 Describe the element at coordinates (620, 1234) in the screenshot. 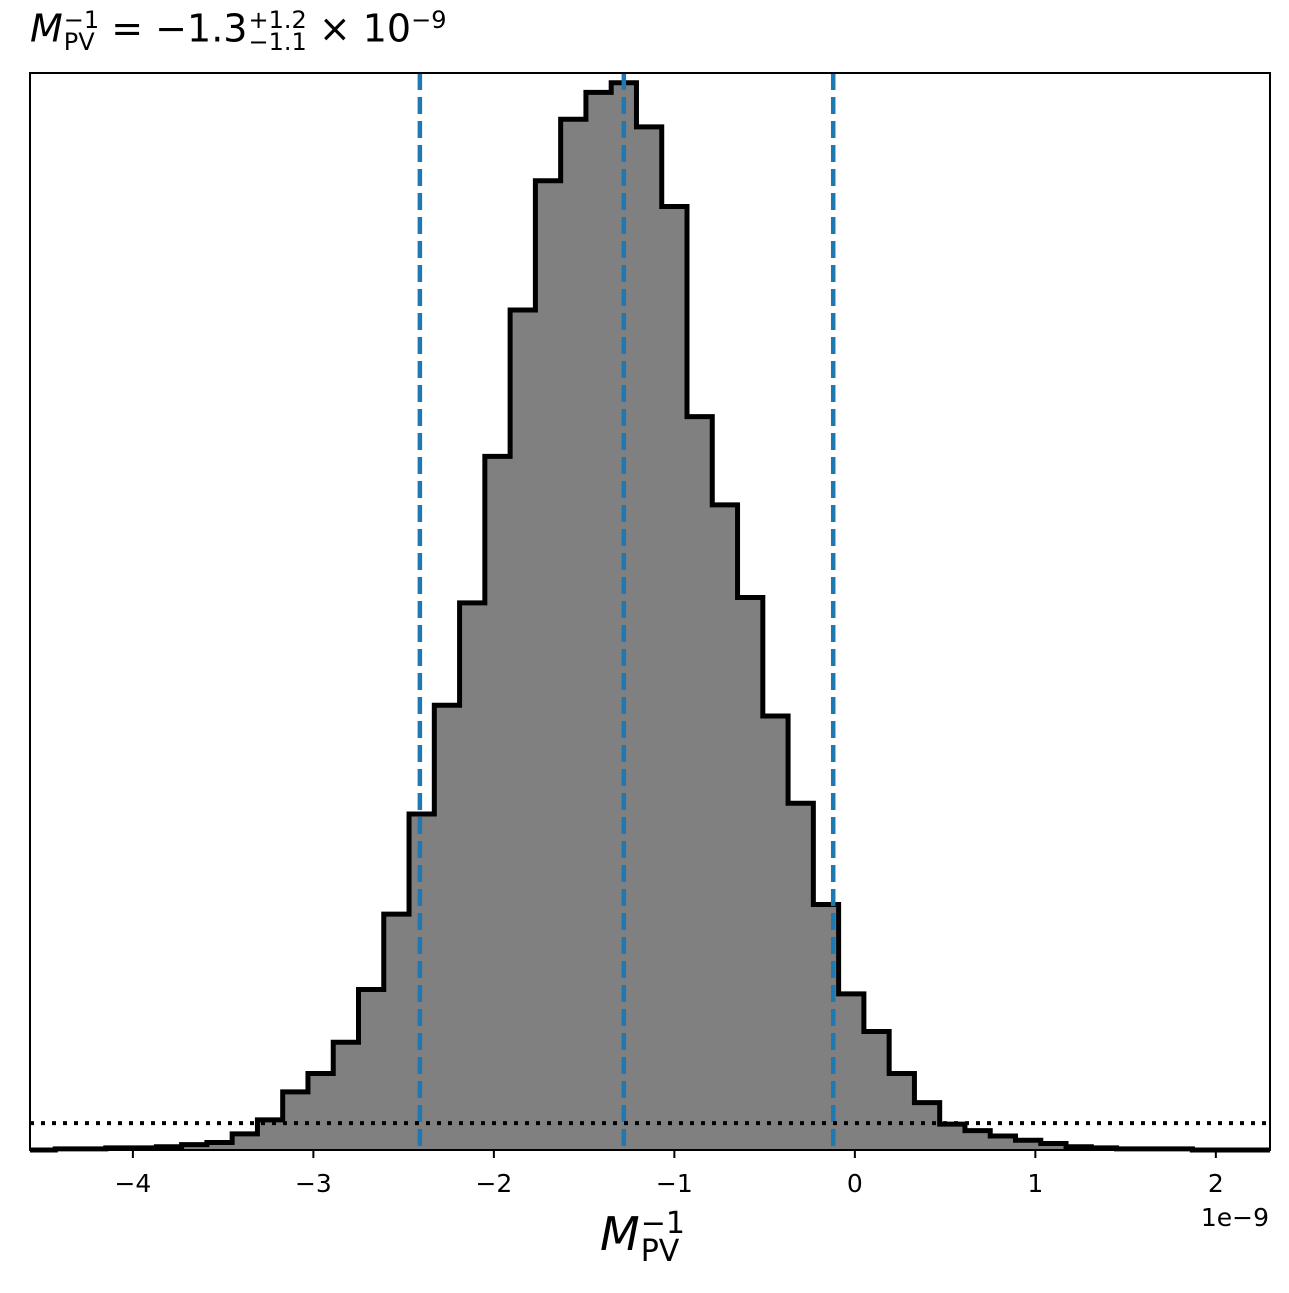

I see `xlabel-variable: M` at that location.